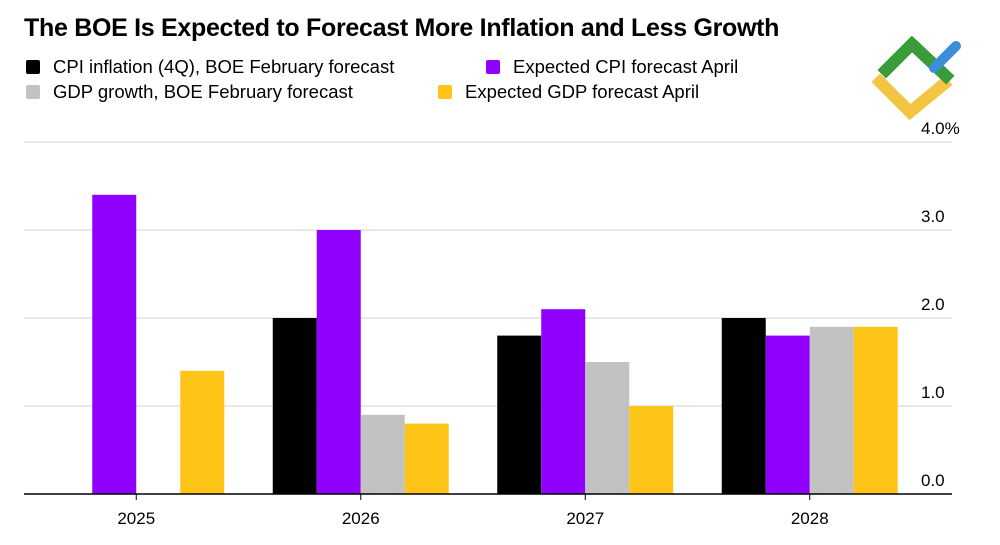 The image size is (1000, 545). What do you see at coordinates (626, 66) in the screenshot?
I see `legend-label-cpi-april: Expected CPI forecast April` at bounding box center [626, 66].